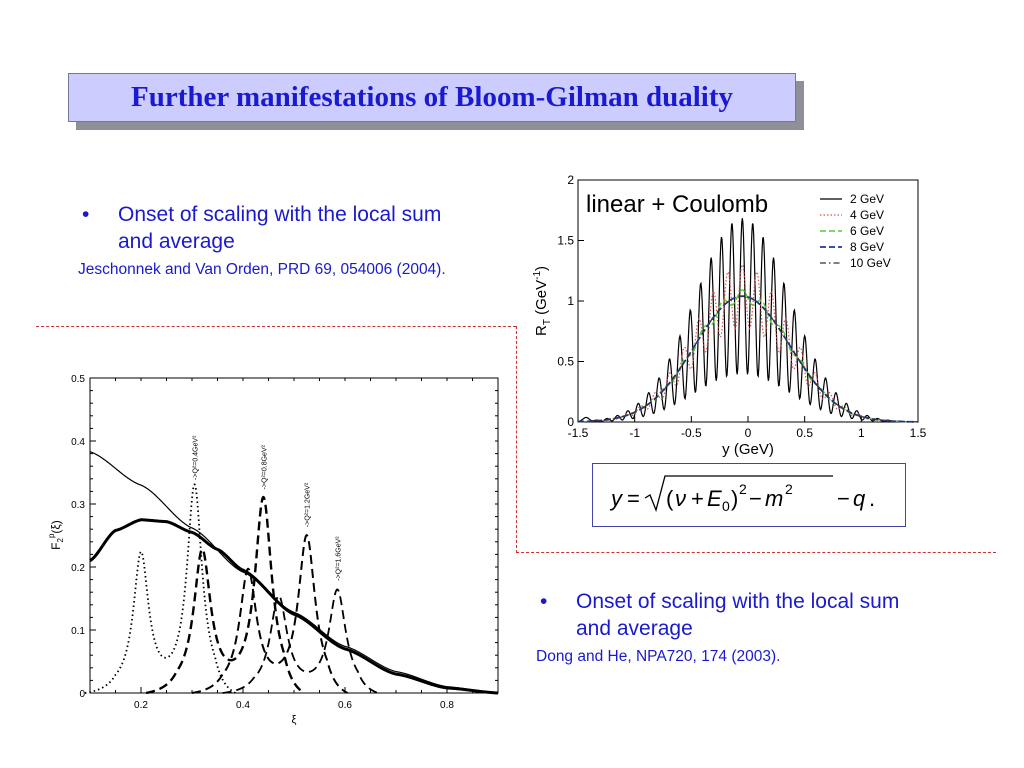 The image size is (1024, 768). I want to click on f2-ytick-label: 0.3, so click(78, 505).